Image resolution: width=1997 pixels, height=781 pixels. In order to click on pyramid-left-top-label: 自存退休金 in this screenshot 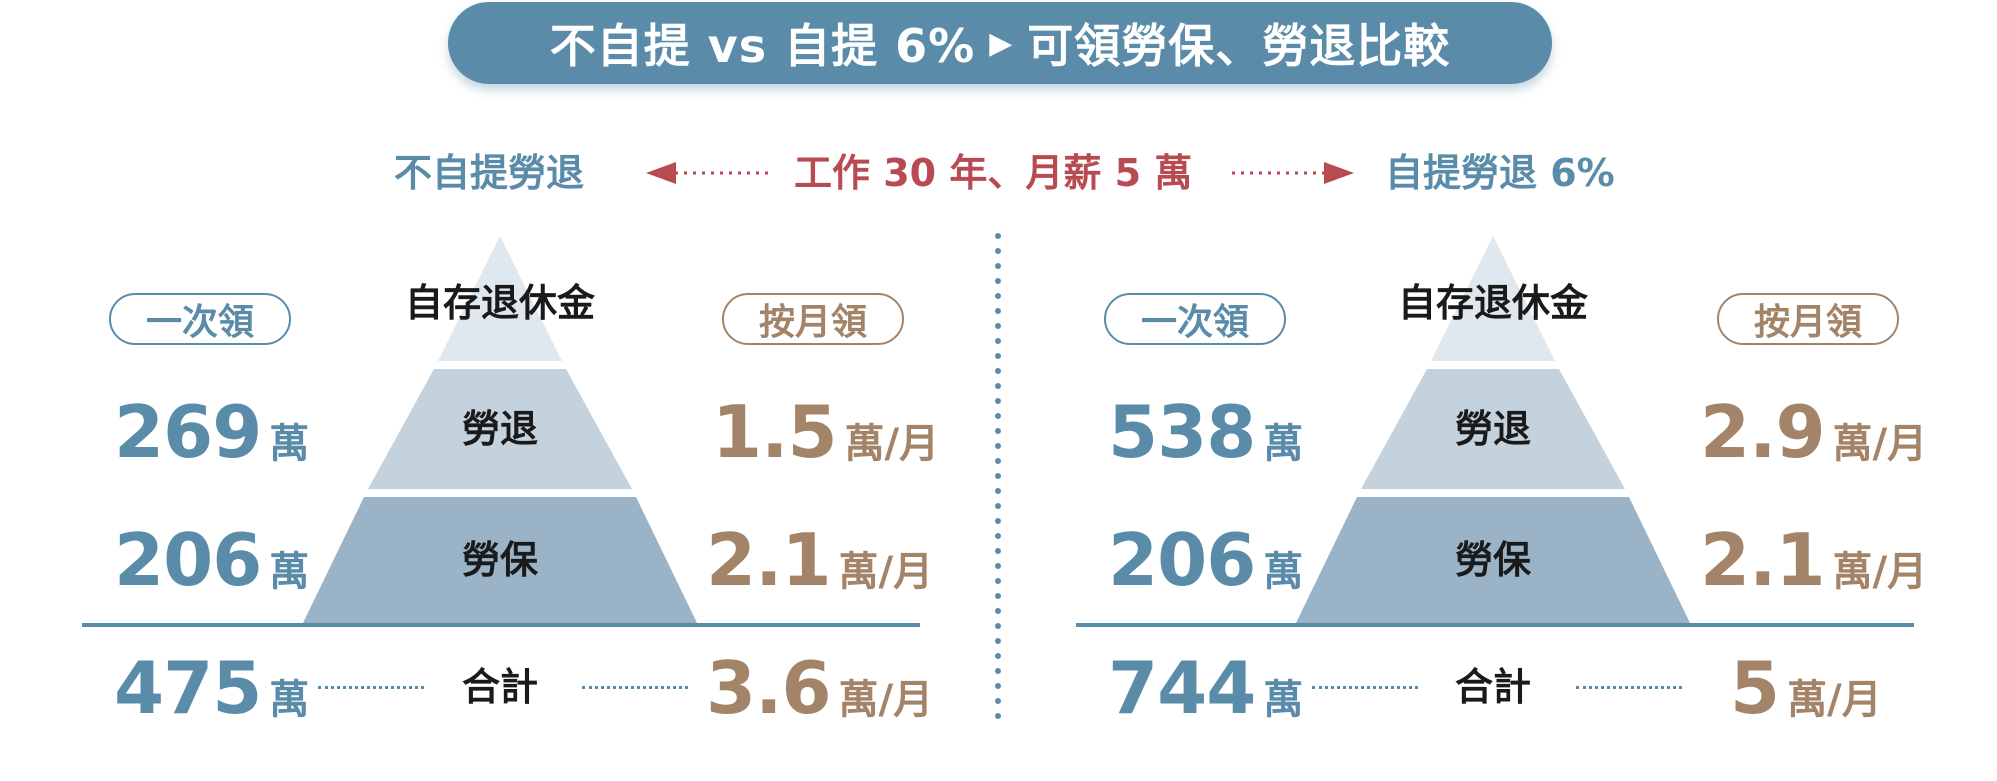, I will do `click(499, 303)`.